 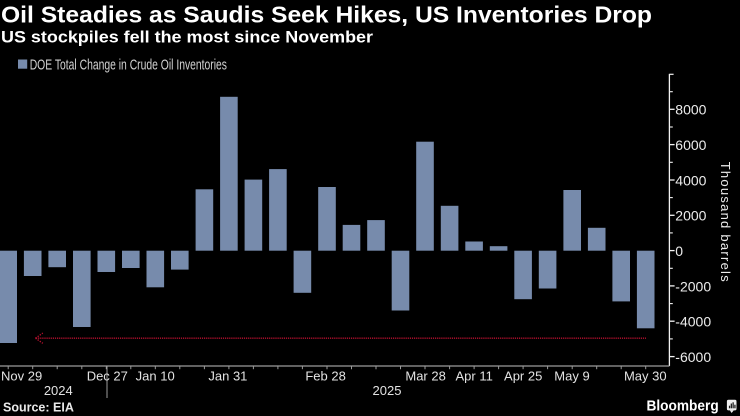 I want to click on svg-text: Apr 11, so click(x=474, y=376).